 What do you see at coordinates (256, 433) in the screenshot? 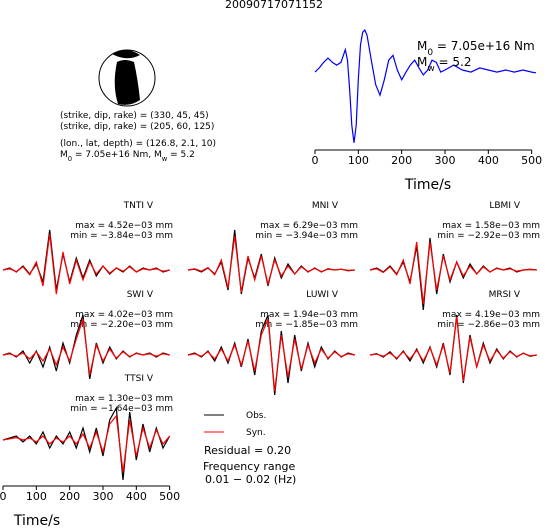
I see `legend-label: Syn.` at bounding box center [256, 433].